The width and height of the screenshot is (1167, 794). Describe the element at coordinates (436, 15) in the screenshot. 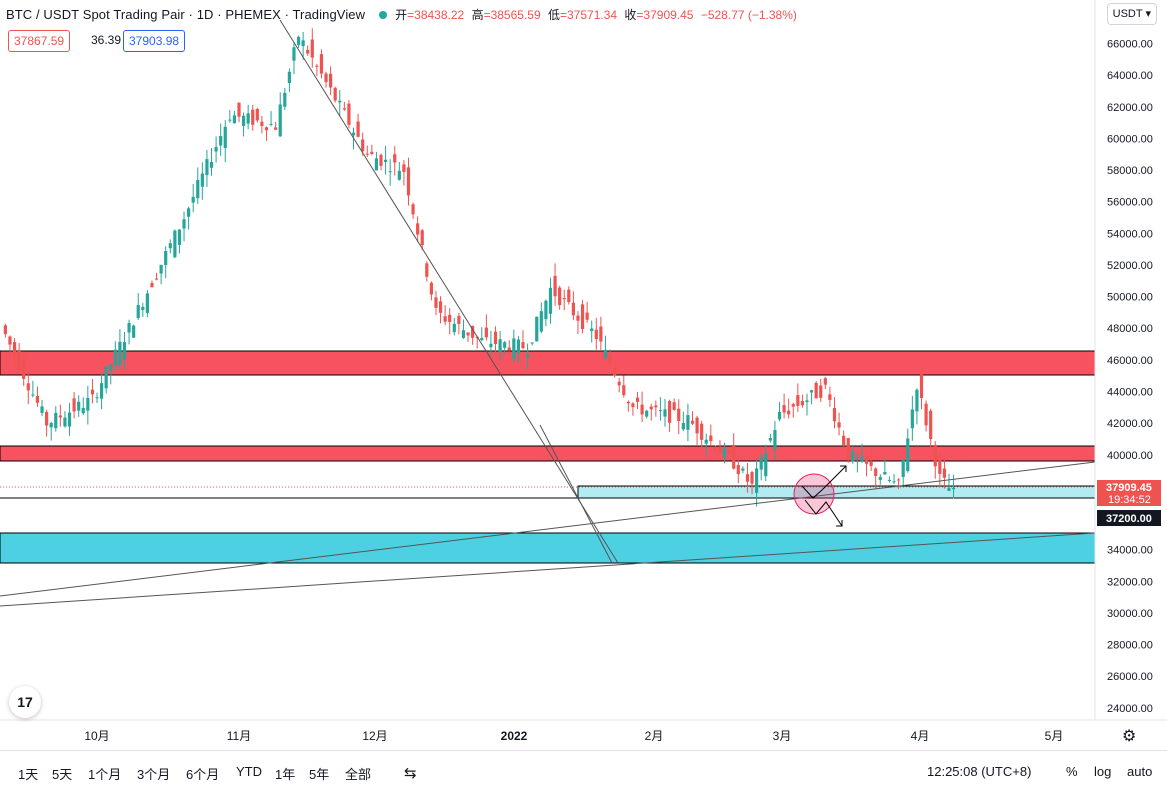

I see `open-value: =38438.22` at that location.